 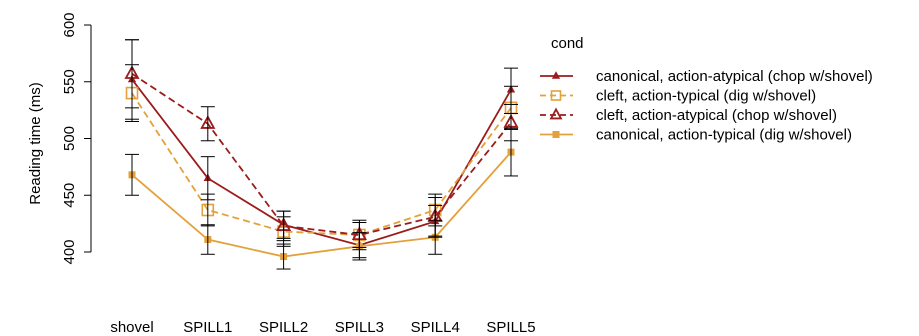 I want to click on legend-label: cleft, action-atypical (chop w/shovel), so click(x=716, y=115).